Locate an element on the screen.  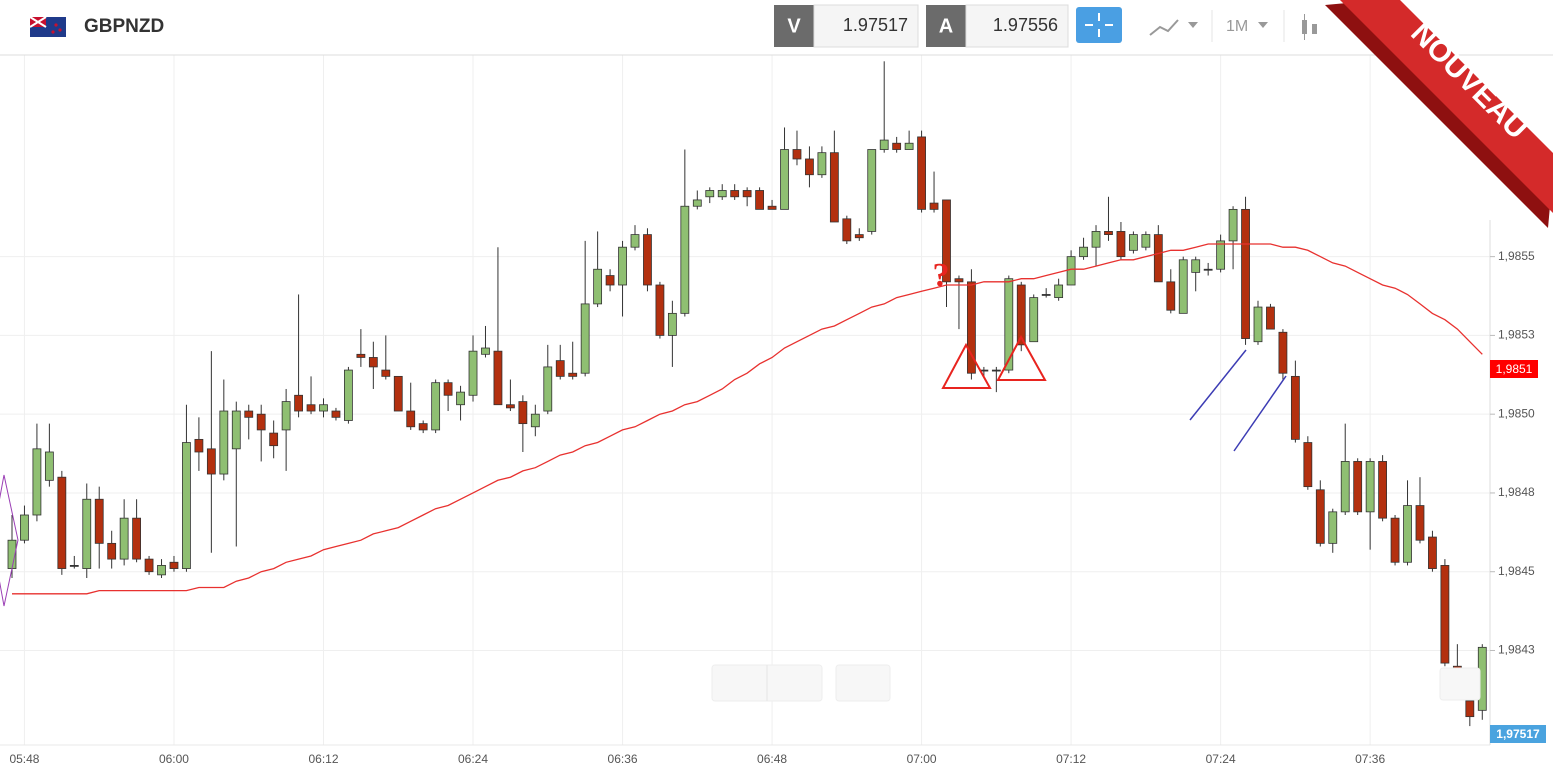
bid-box is located at coordinates (866, 26).